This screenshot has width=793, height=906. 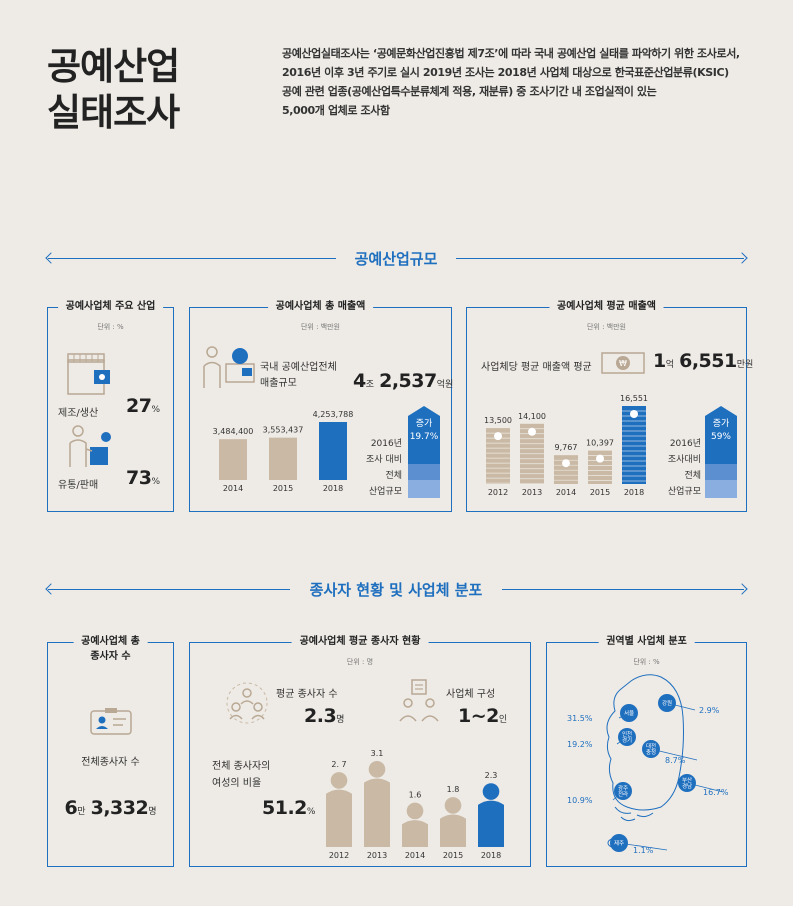 I want to click on region-name: 경기, so click(x=627, y=740).